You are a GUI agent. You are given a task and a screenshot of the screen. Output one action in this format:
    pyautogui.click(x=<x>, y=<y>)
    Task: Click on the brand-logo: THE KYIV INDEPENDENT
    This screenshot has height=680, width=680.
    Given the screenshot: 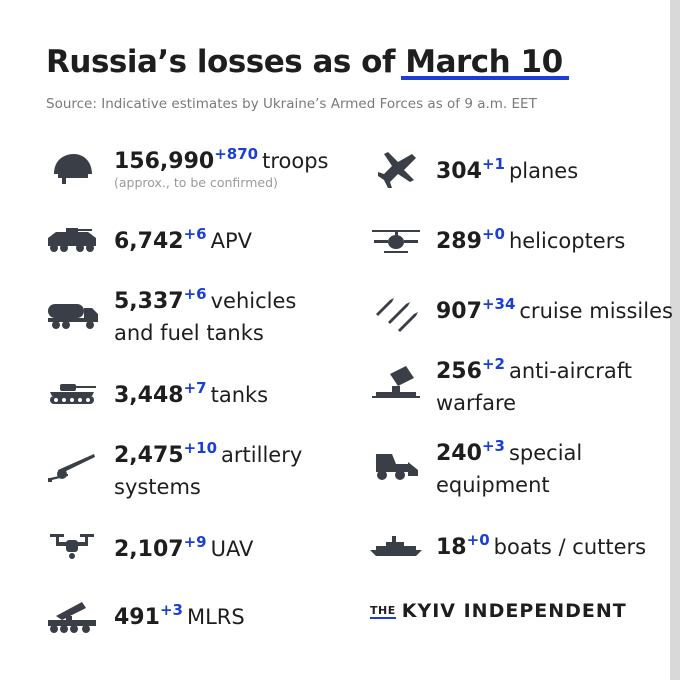 What is the action you would take?
    pyautogui.click(x=498, y=611)
    